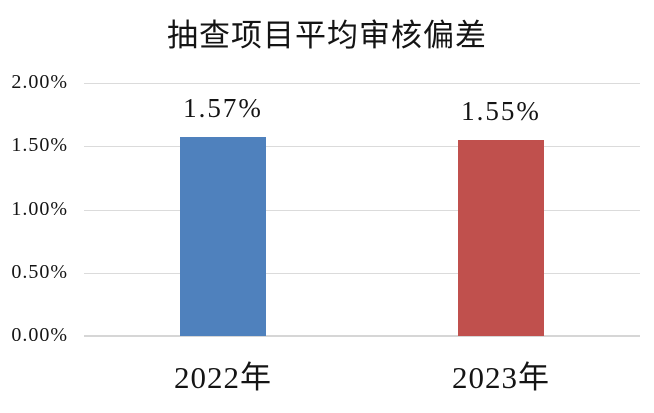  Describe the element at coordinates (327, 35) in the screenshot. I see `chart-title: 抽查项目平均审核偏差` at that location.